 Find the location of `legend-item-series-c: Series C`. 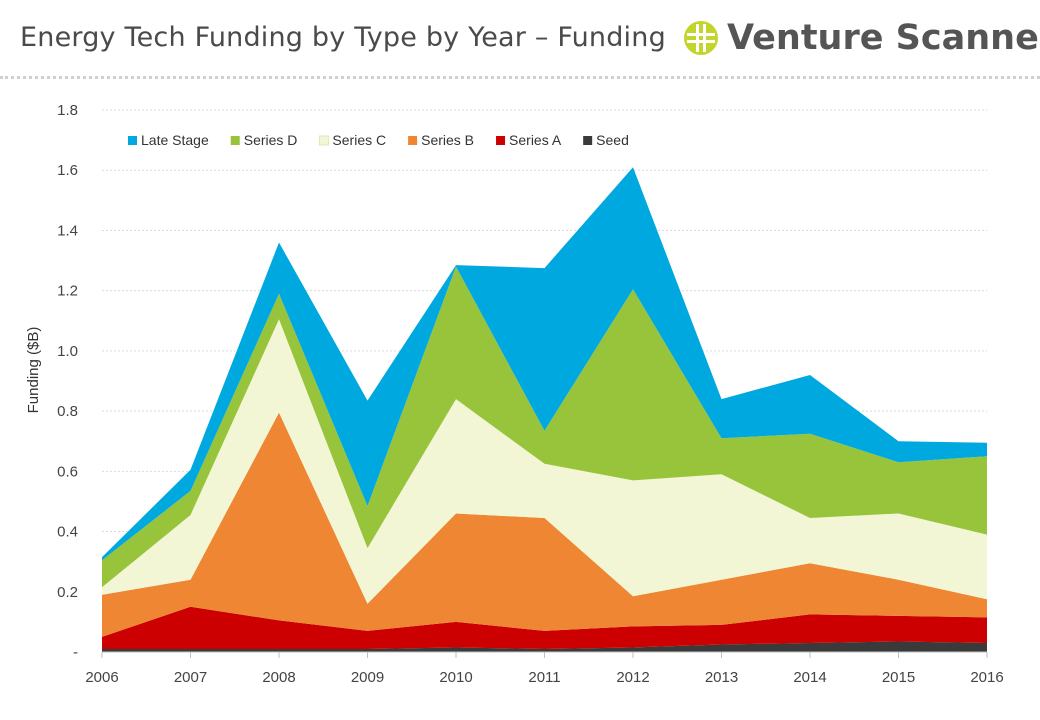

legend-item-series-c: Series C is located at coordinates (352, 140).